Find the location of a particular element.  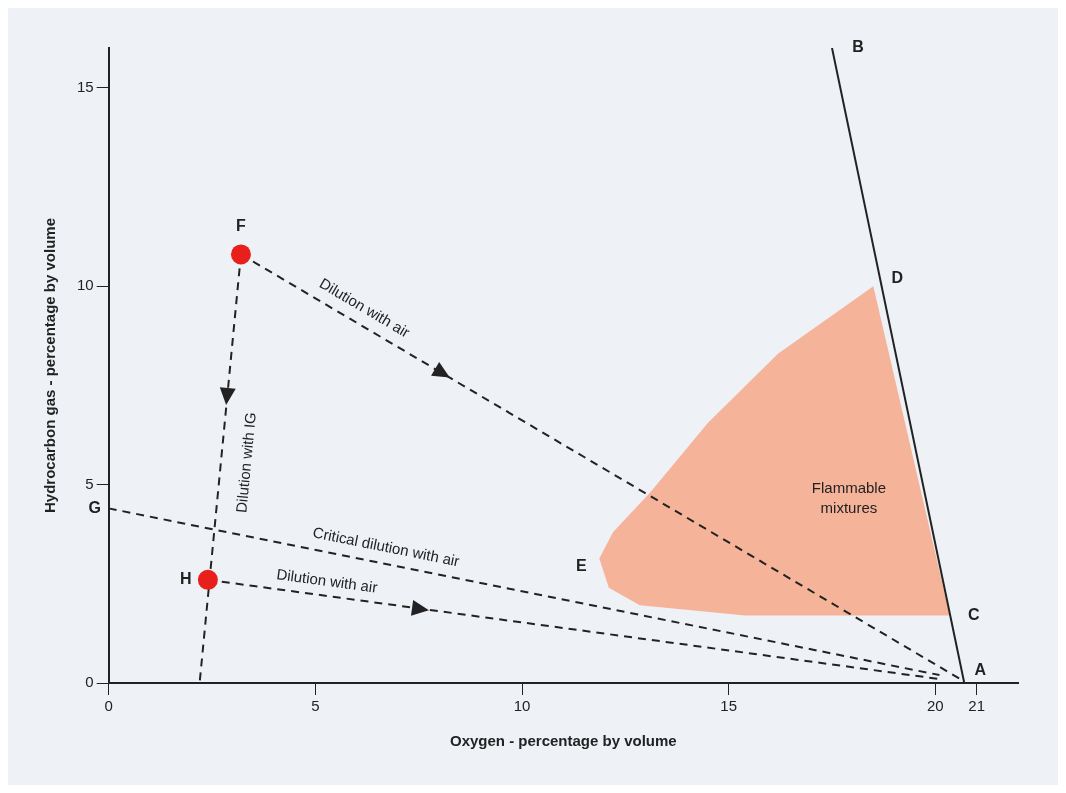

annotation: Dilution with IG is located at coordinates (245, 462).